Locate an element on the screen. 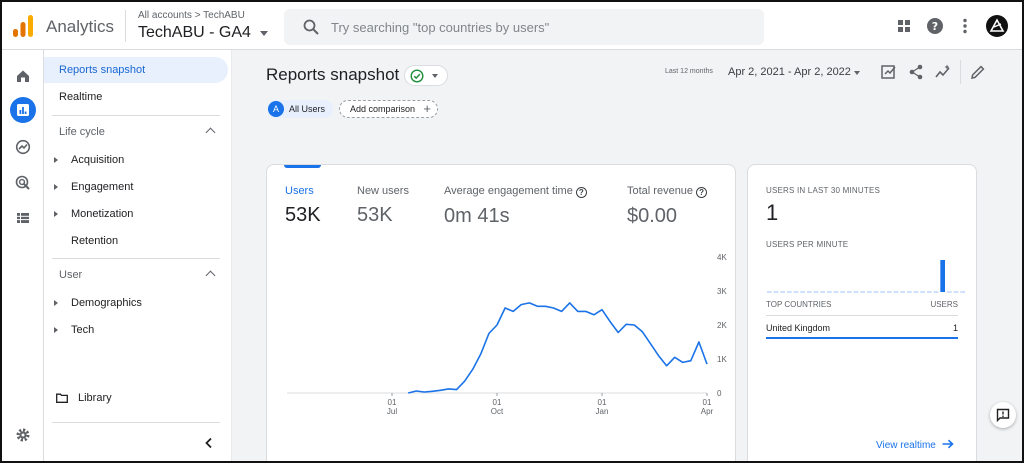 Image resolution: width=1024 pixels, height=463 pixels. y-tick-label: 3K is located at coordinates (722, 291).